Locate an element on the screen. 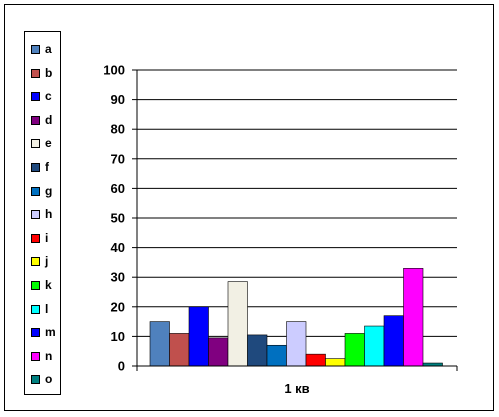 Image resolution: width=499 pixels, height=417 pixels. legend-label: d is located at coordinates (49, 119).